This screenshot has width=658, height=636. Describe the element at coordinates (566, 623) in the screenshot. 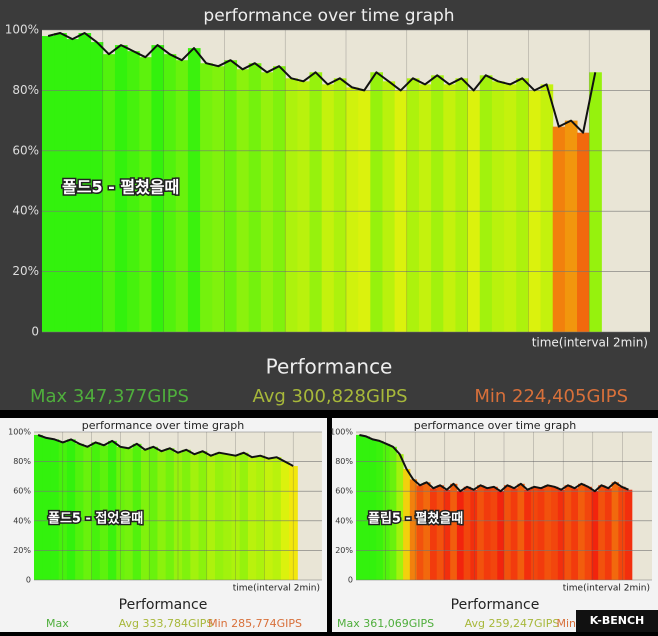

I see `stat: Min` at that location.